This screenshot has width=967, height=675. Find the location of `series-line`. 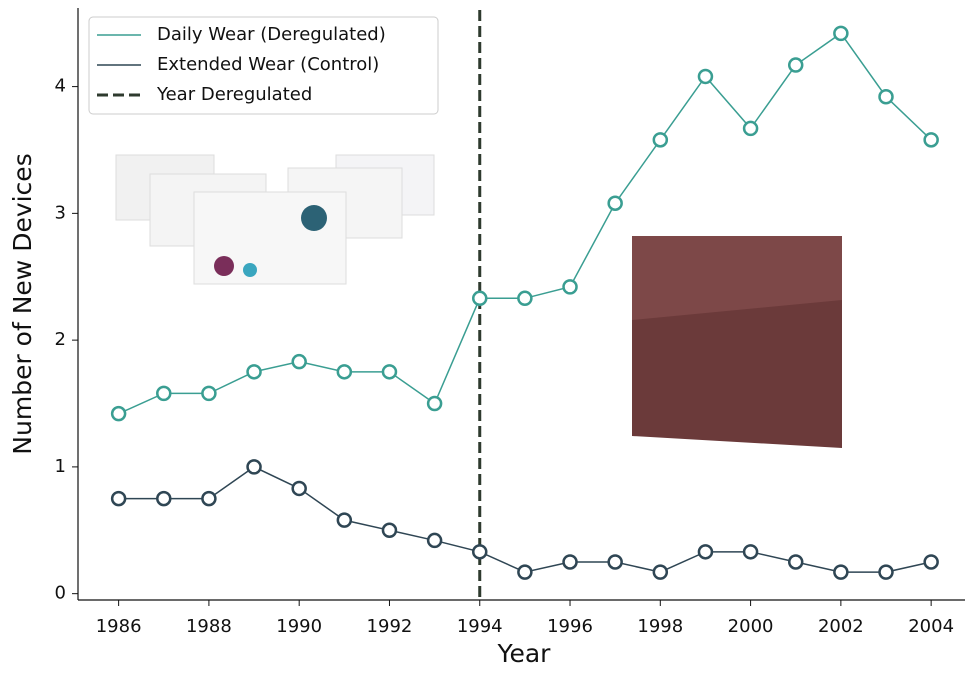

series-line is located at coordinates (525, 519).